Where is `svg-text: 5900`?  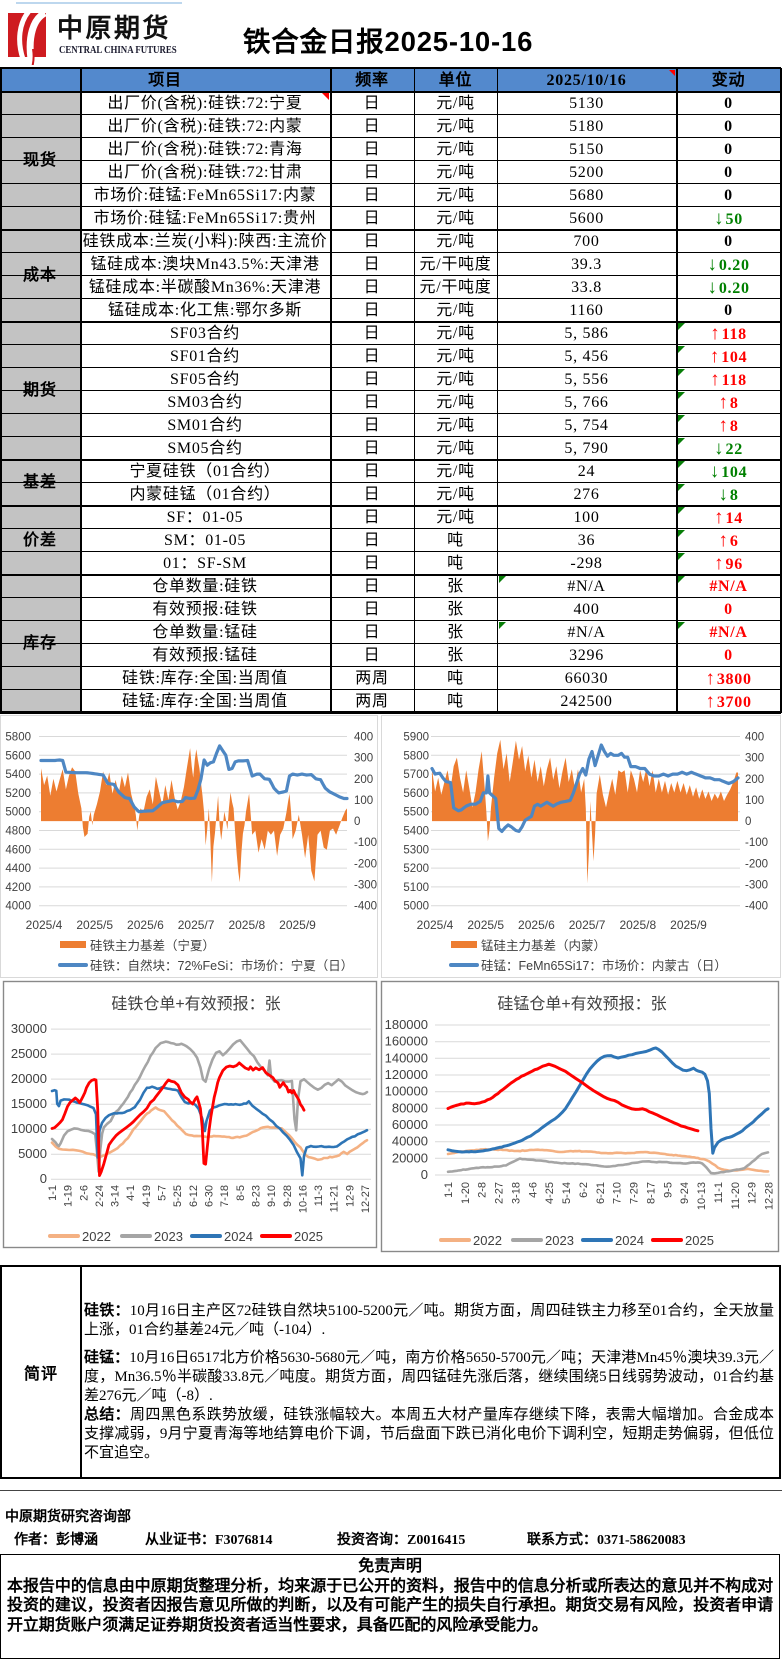 svg-text: 5900 is located at coordinates (416, 738).